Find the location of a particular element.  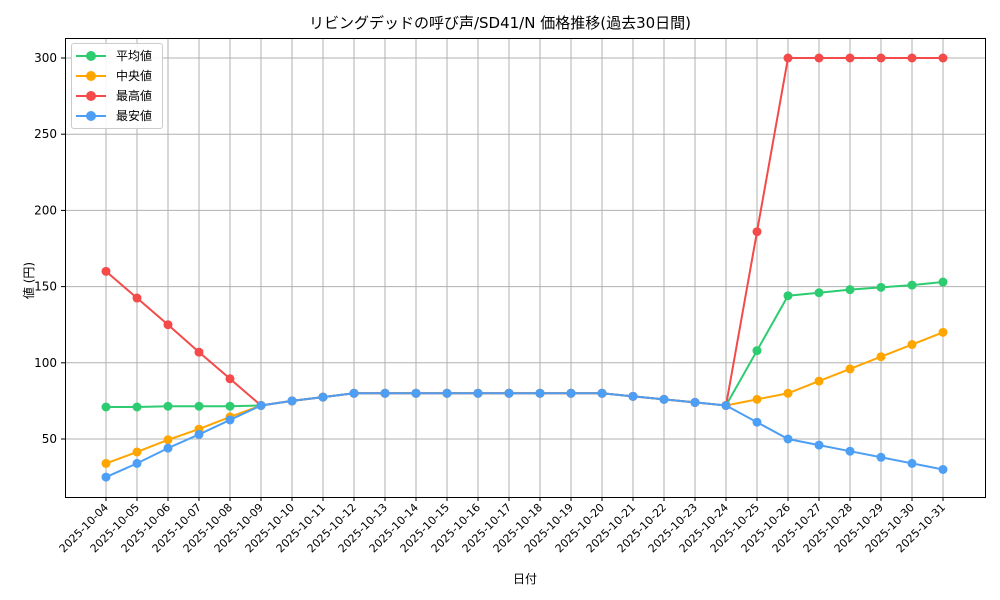

y-tick-label: 150 is located at coordinates (45, 287).